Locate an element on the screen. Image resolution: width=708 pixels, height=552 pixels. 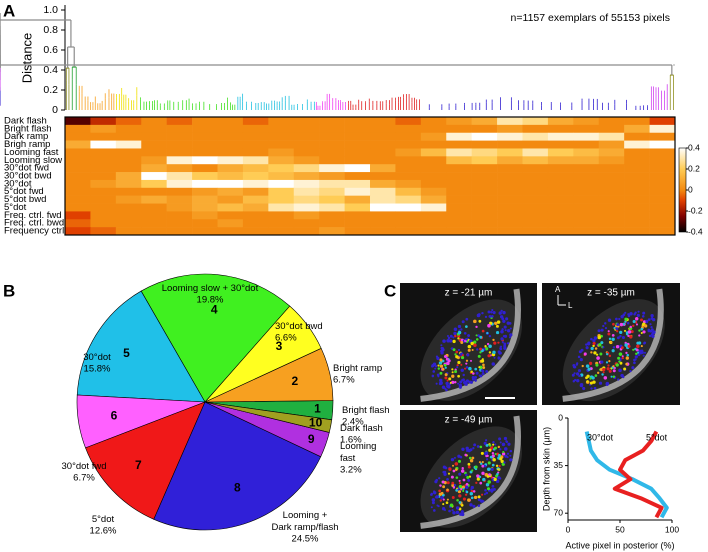
row-label: 30°dot bwd is located at coordinates (28, 176).